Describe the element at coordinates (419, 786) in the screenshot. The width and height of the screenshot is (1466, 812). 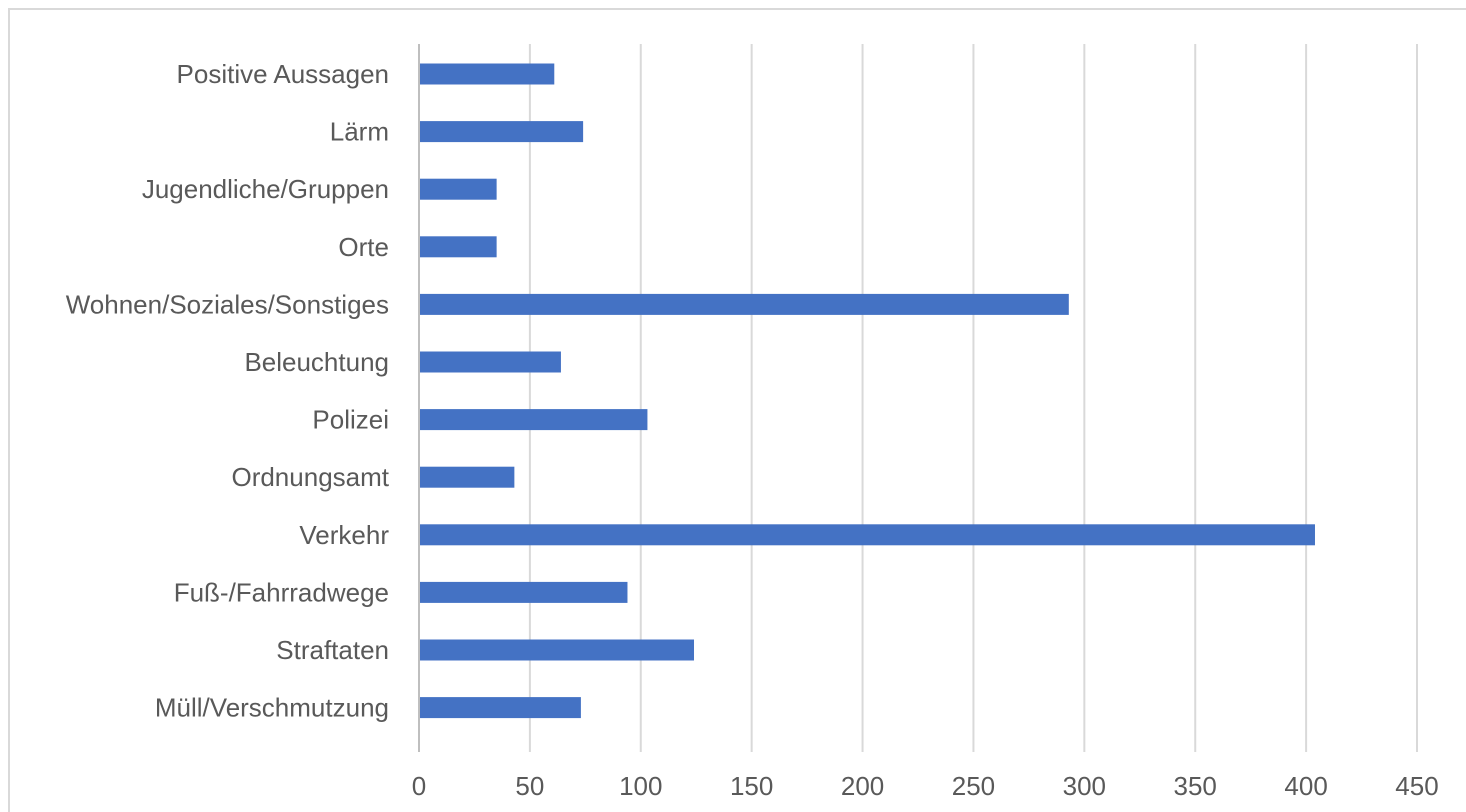
I see `tick-label: 0` at that location.